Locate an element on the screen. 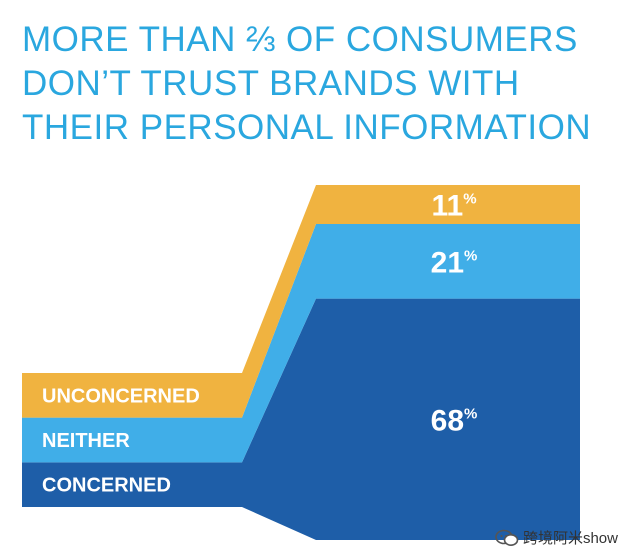  data-label-concerned: 68% is located at coordinates (454, 420).